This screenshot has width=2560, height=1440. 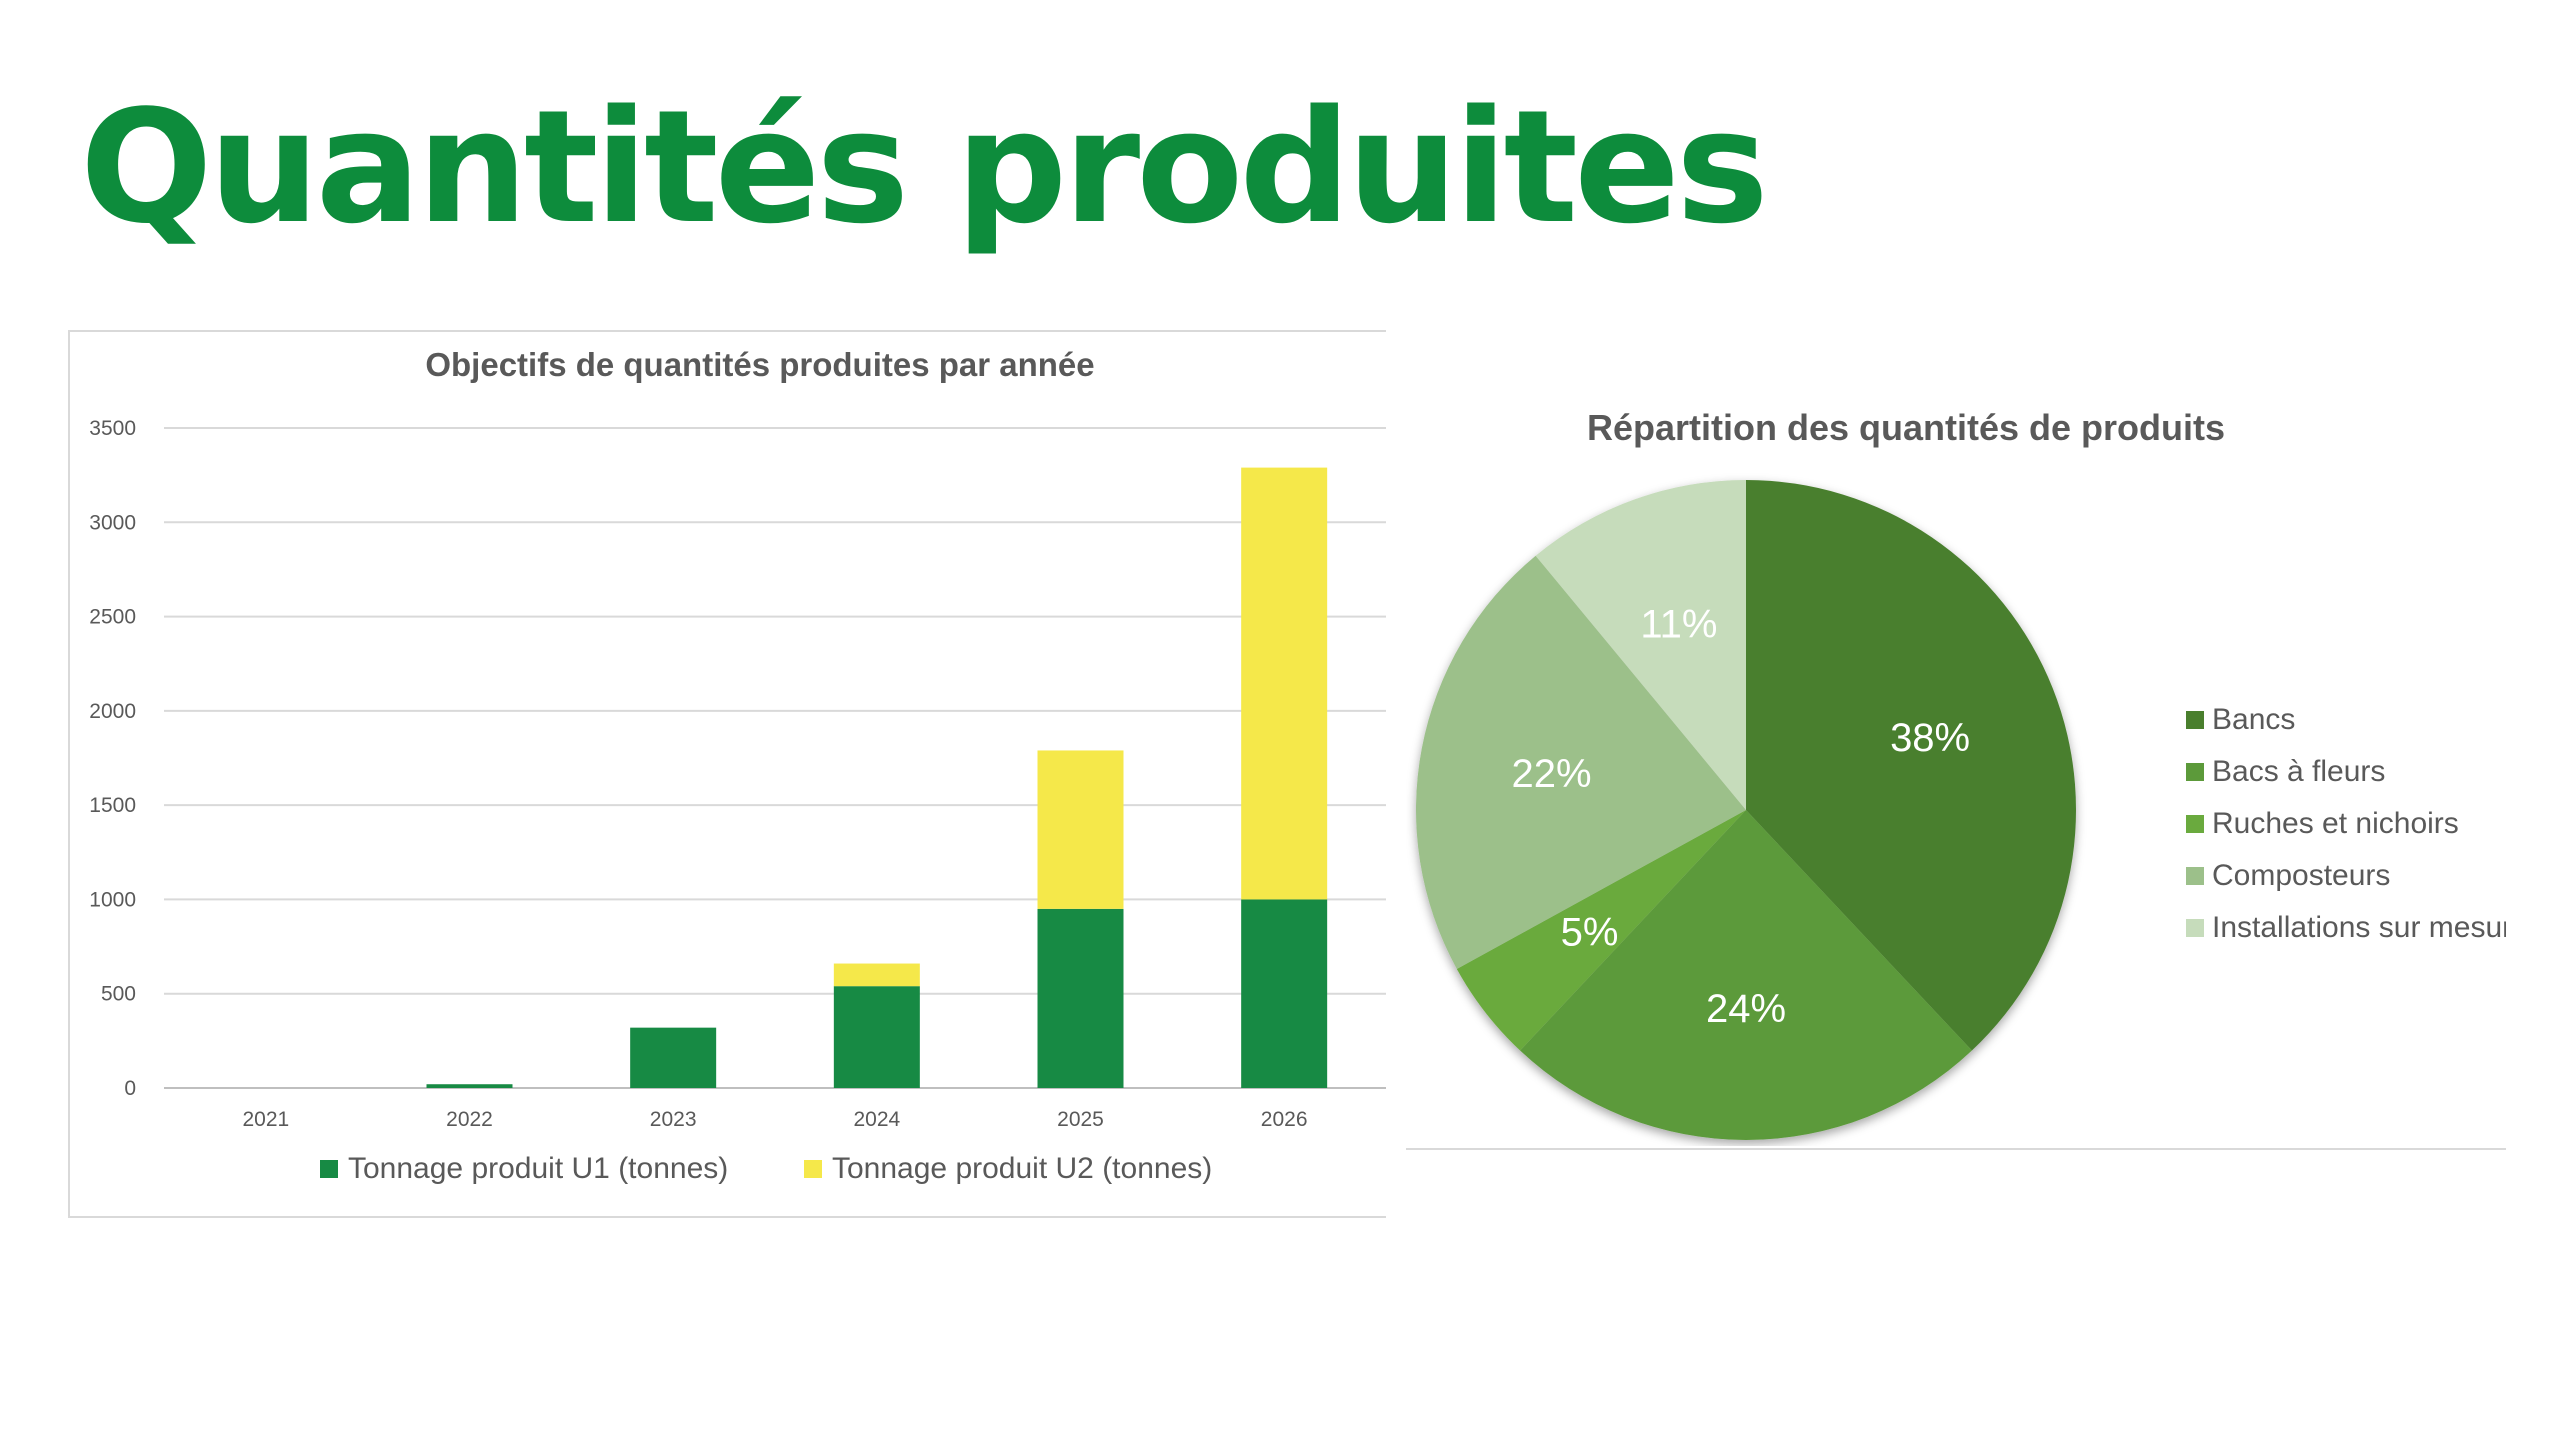 I want to click on y-tick-label: 3500, so click(x=112, y=428).